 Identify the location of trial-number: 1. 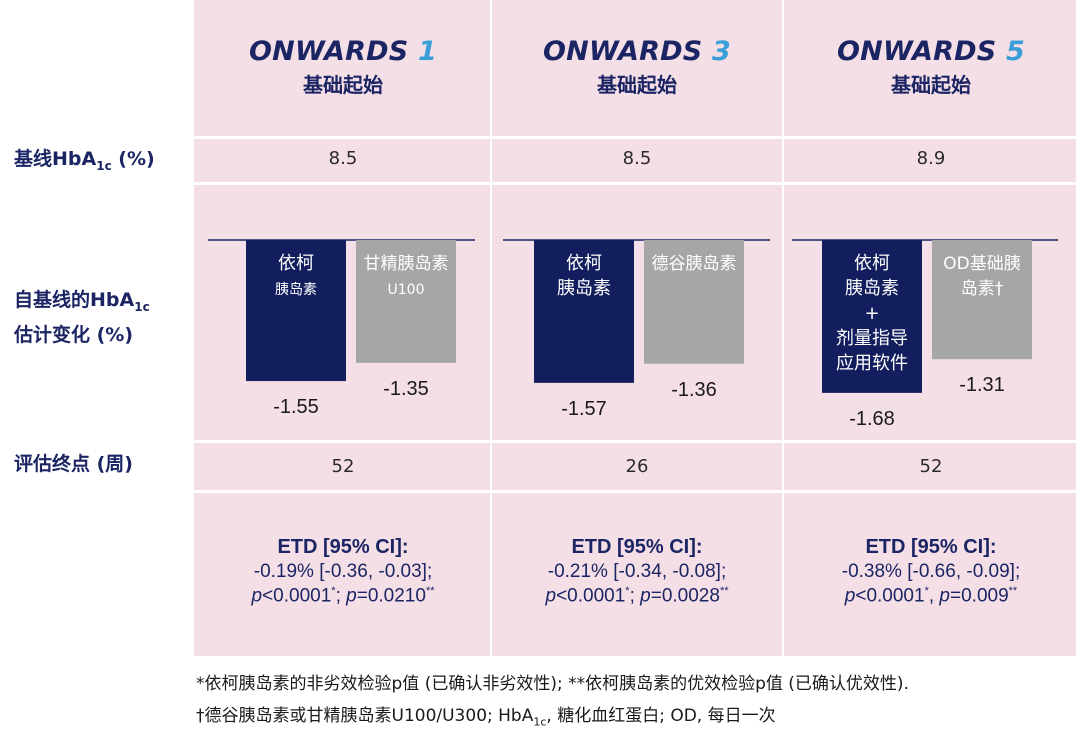
(427, 51).